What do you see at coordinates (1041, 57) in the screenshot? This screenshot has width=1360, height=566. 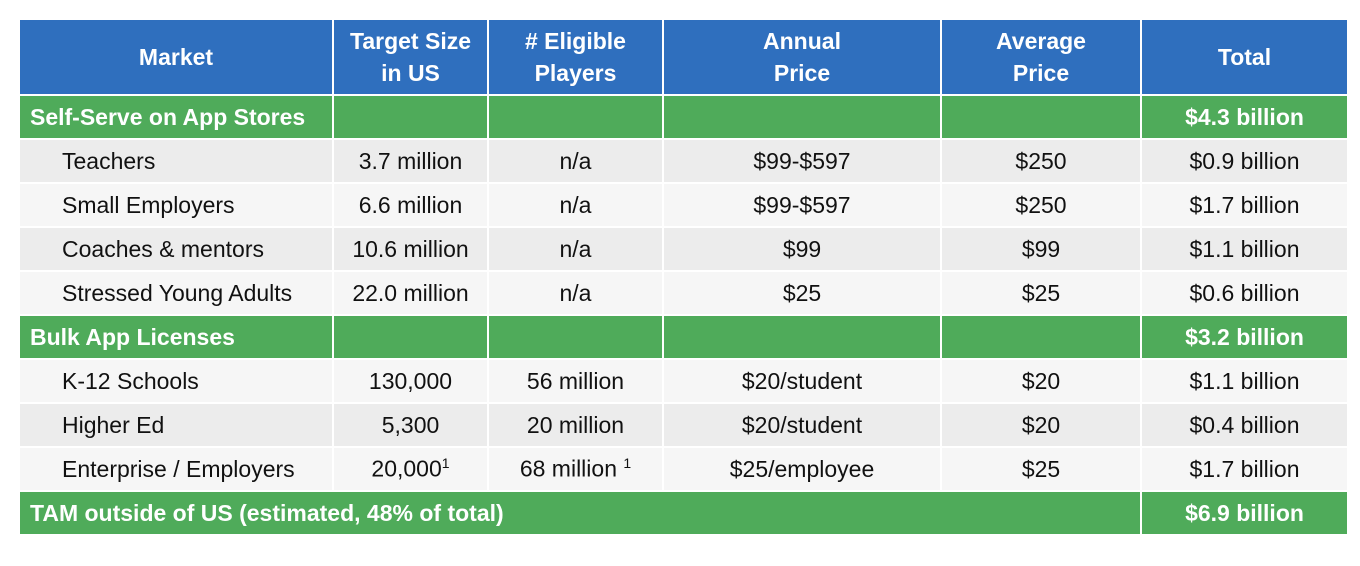 I see `header-cell: Average Price` at bounding box center [1041, 57].